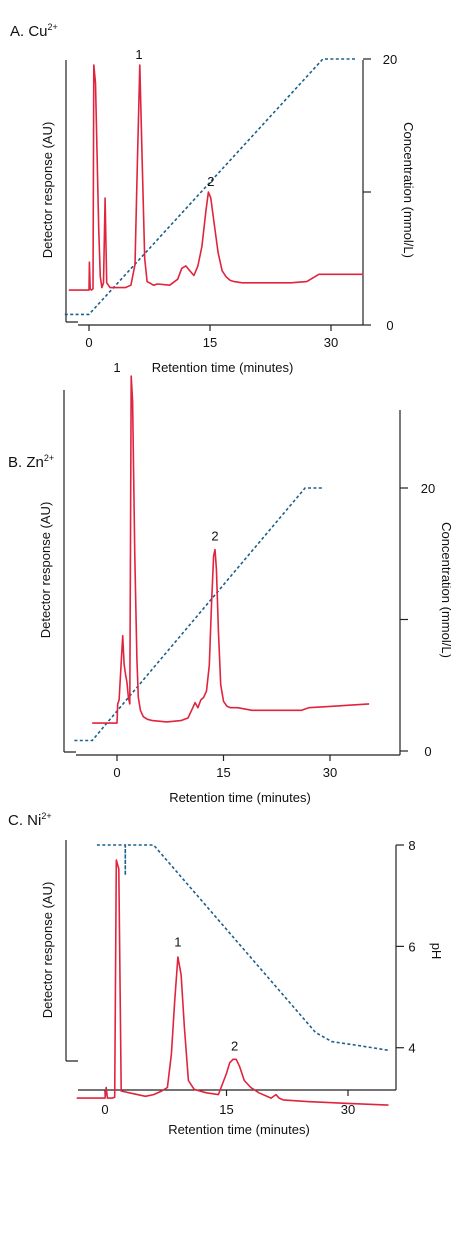  What do you see at coordinates (411, 946) in the screenshot?
I see `y2-tick-label: 6` at bounding box center [411, 946].